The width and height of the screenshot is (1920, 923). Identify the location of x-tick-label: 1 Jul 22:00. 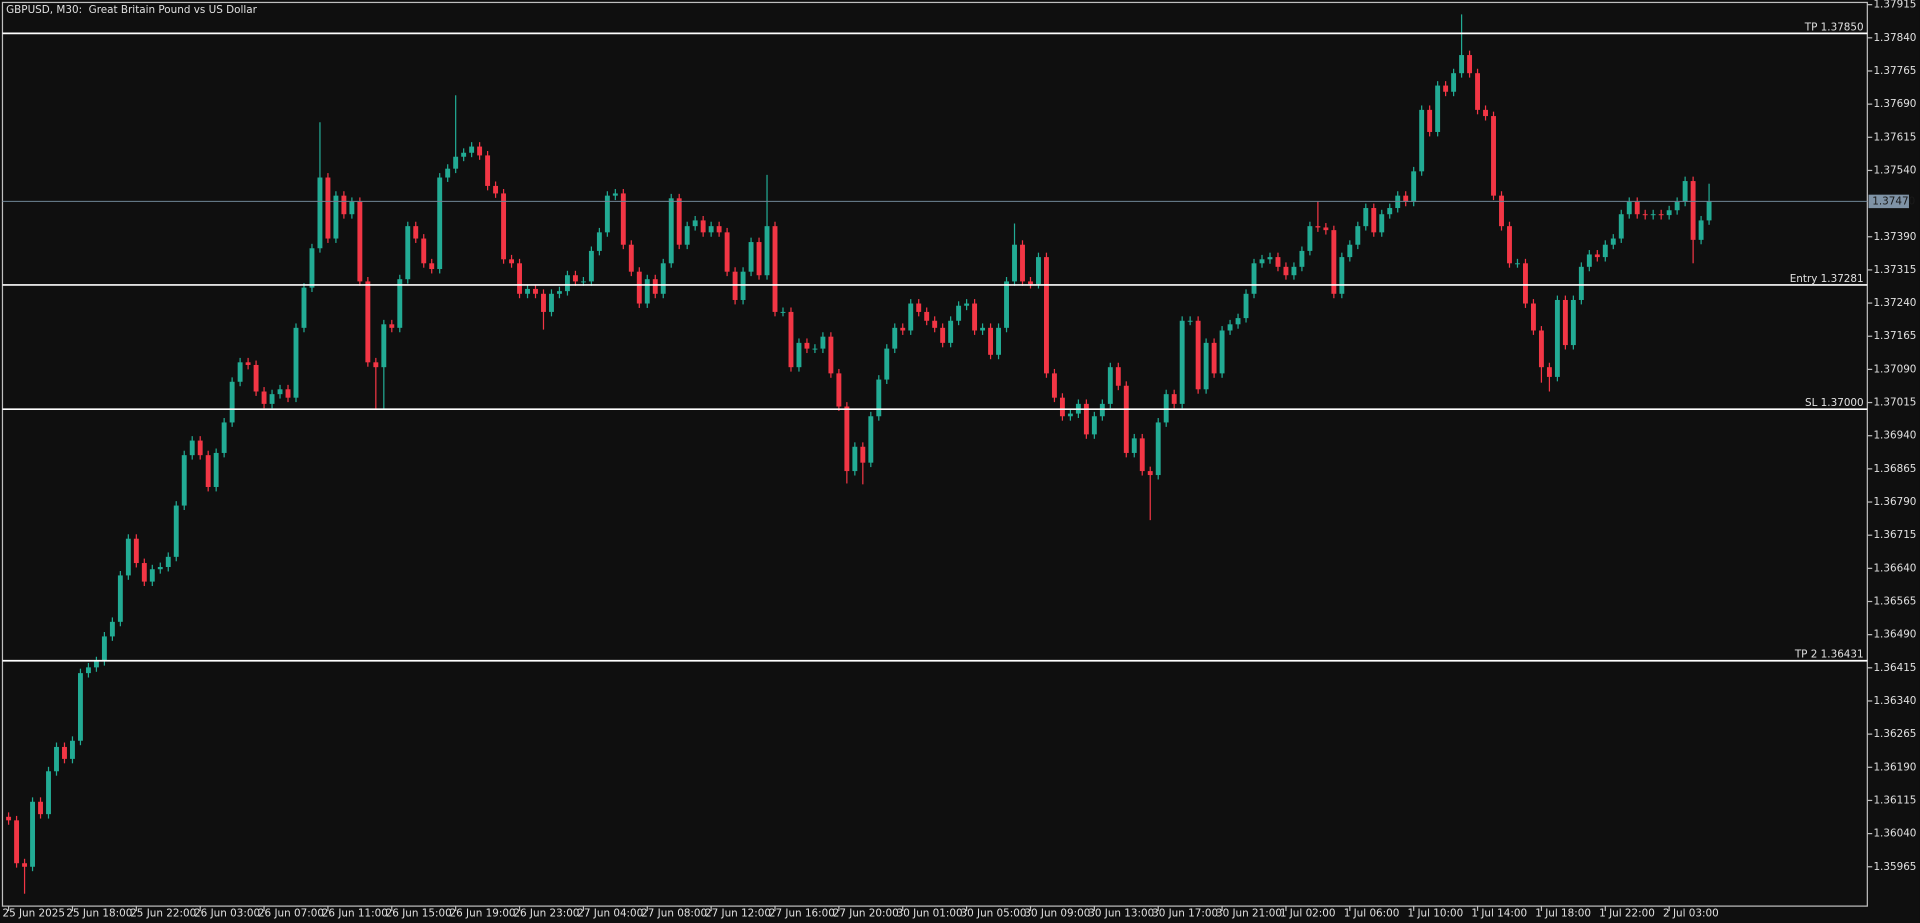
(1627, 913).